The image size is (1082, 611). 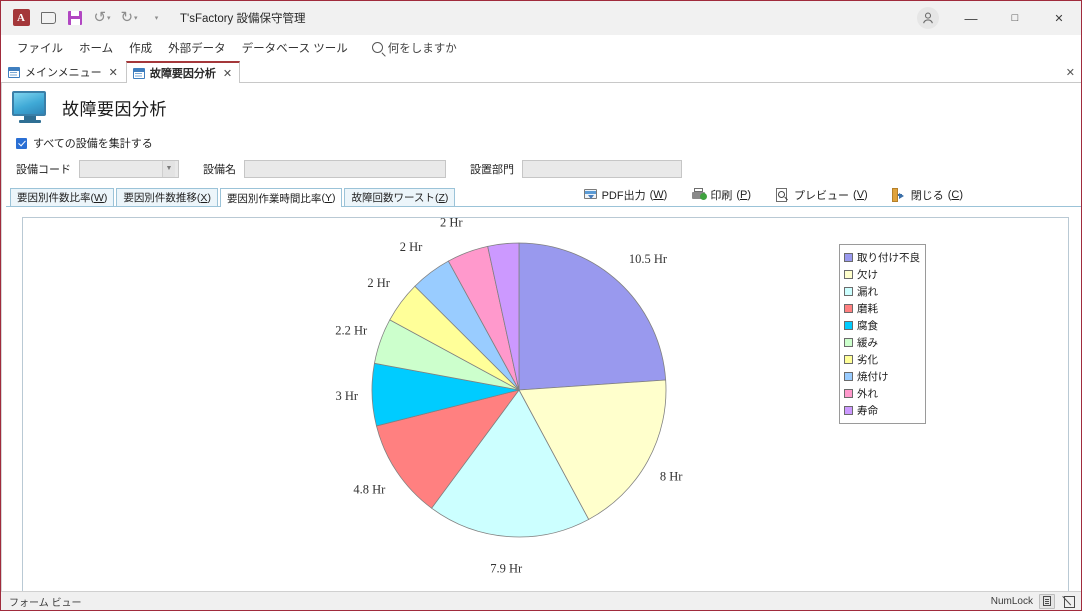 I want to click on printer-icon, so click(x=699, y=195).